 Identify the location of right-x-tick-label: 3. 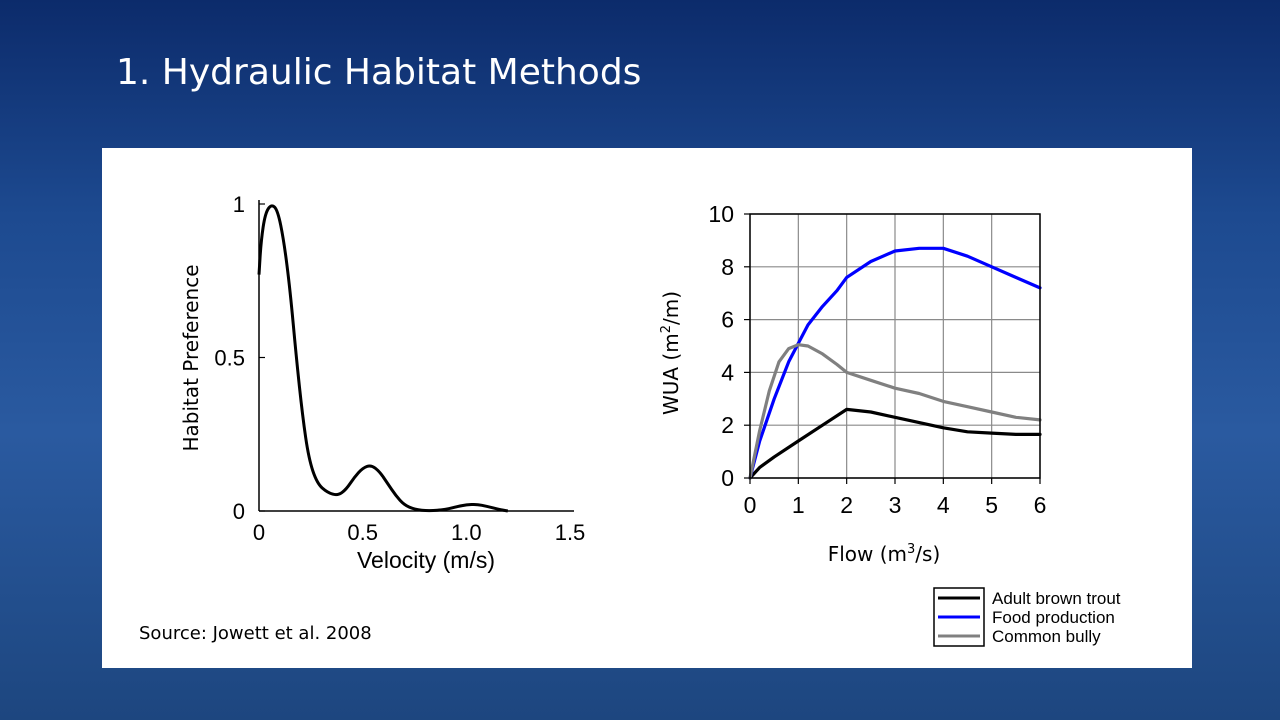
(895, 505).